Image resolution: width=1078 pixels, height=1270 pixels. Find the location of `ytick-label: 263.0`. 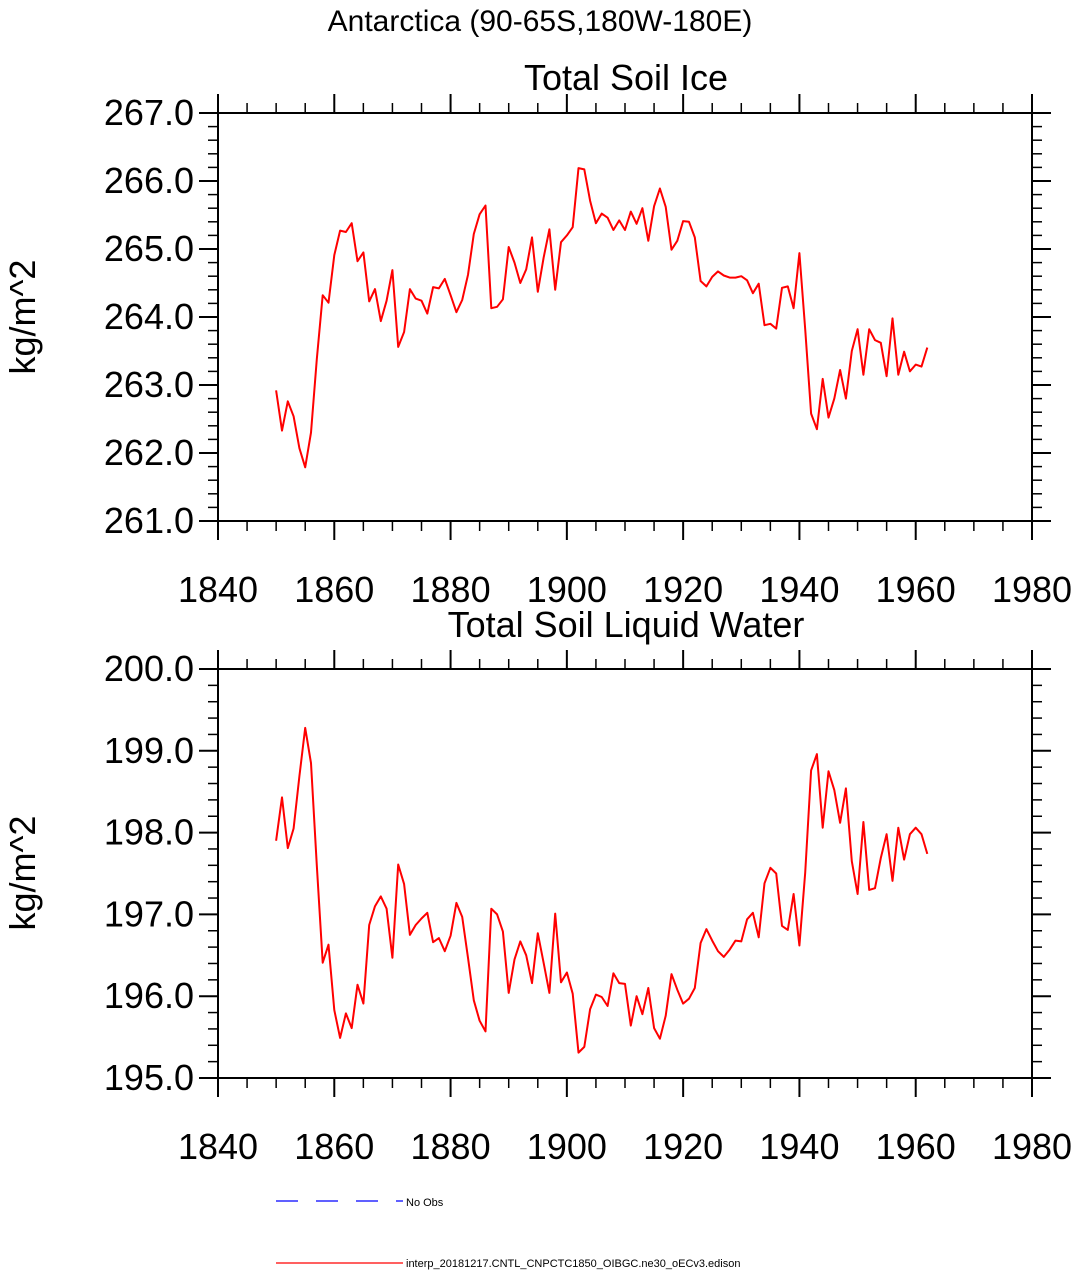

ytick-label: 263.0 is located at coordinates (149, 384).